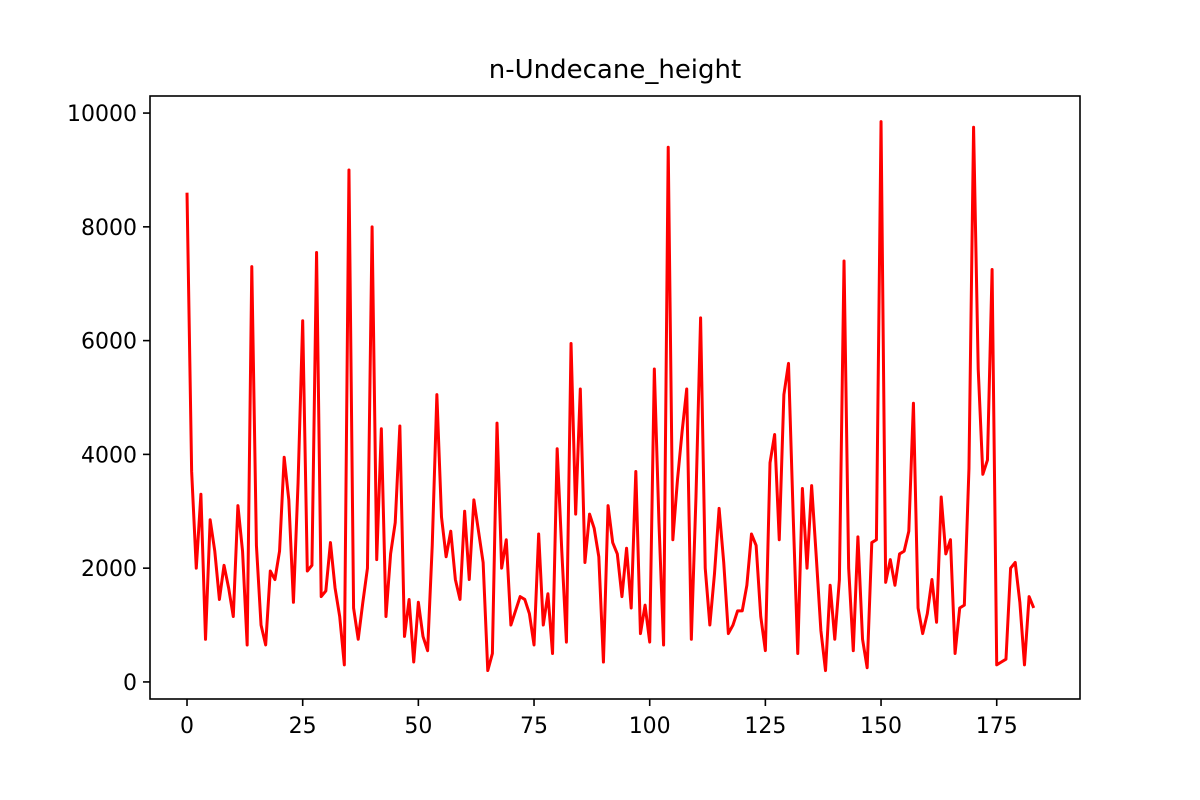 The width and height of the screenshot is (1200, 800). I want to click on x-tick-label: 150, so click(881, 726).